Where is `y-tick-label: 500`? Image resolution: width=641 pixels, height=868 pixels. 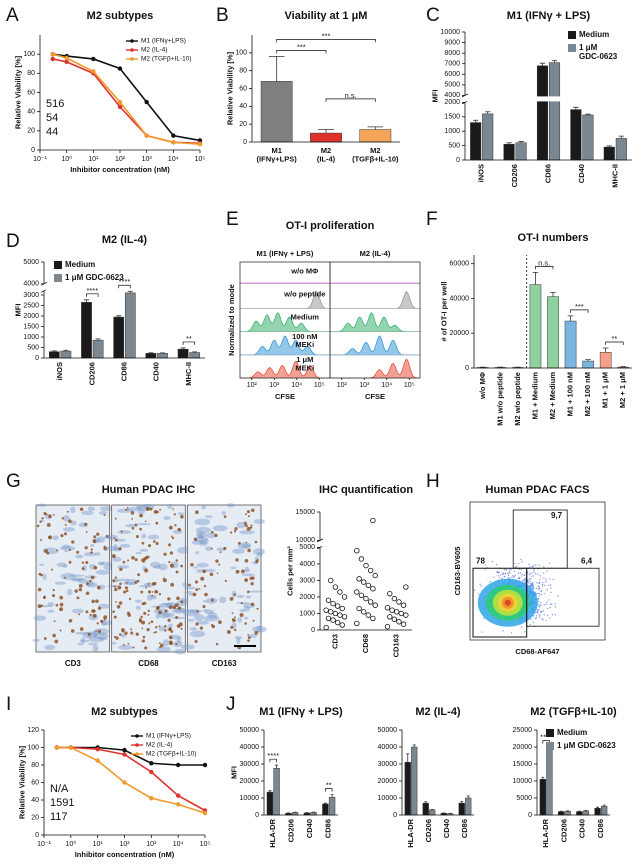 y-tick-label: 500 is located at coordinates (33, 347).